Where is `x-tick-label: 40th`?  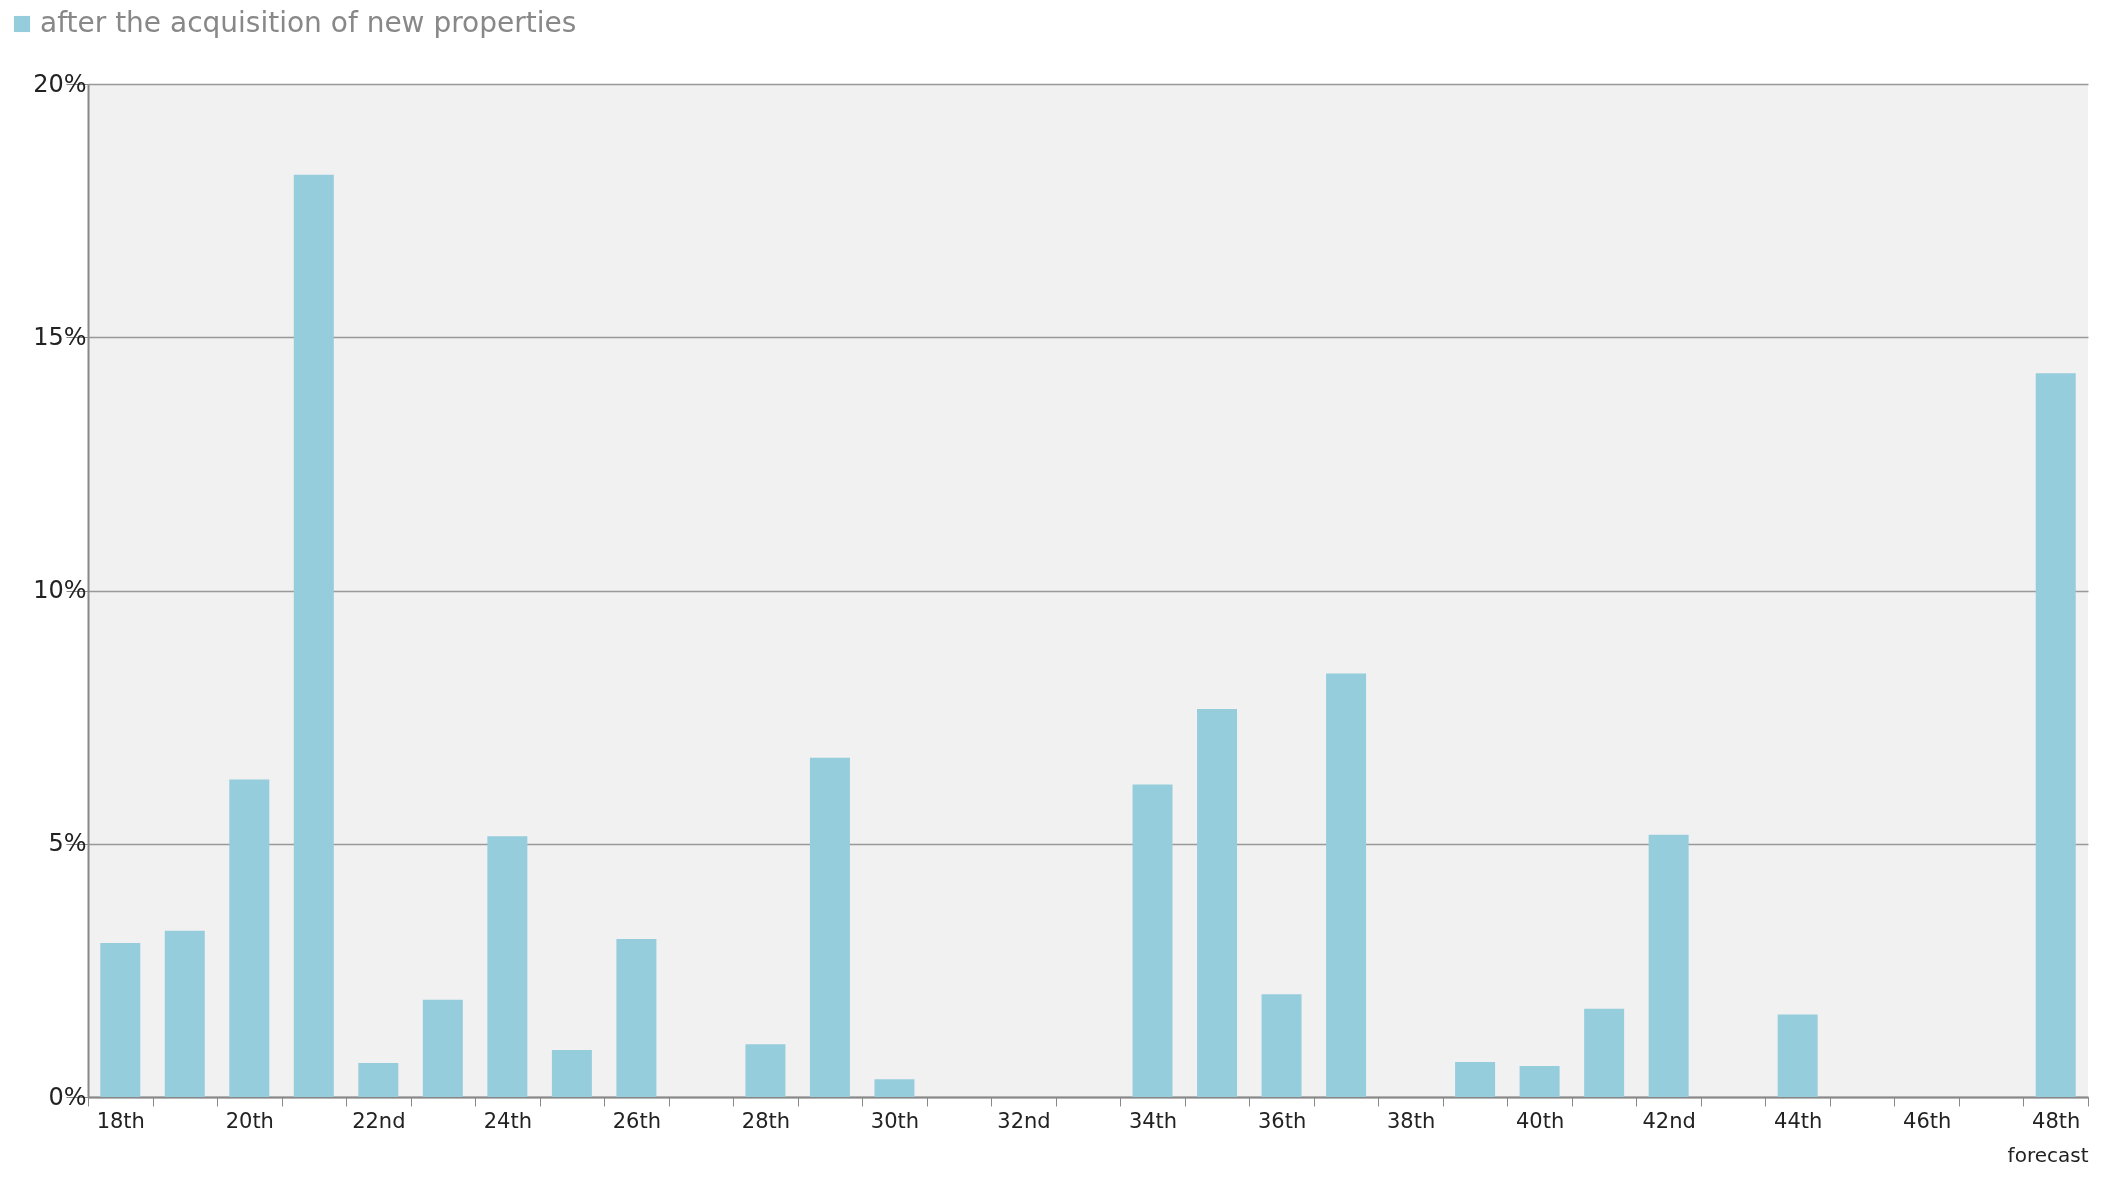
x-tick-label: 40th is located at coordinates (1540, 1120).